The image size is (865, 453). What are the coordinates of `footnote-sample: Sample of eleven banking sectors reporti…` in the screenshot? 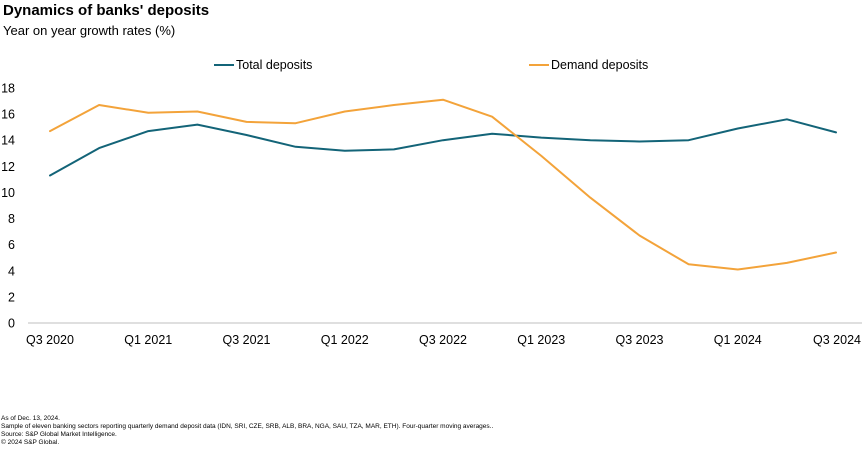 It's located at (247, 426).